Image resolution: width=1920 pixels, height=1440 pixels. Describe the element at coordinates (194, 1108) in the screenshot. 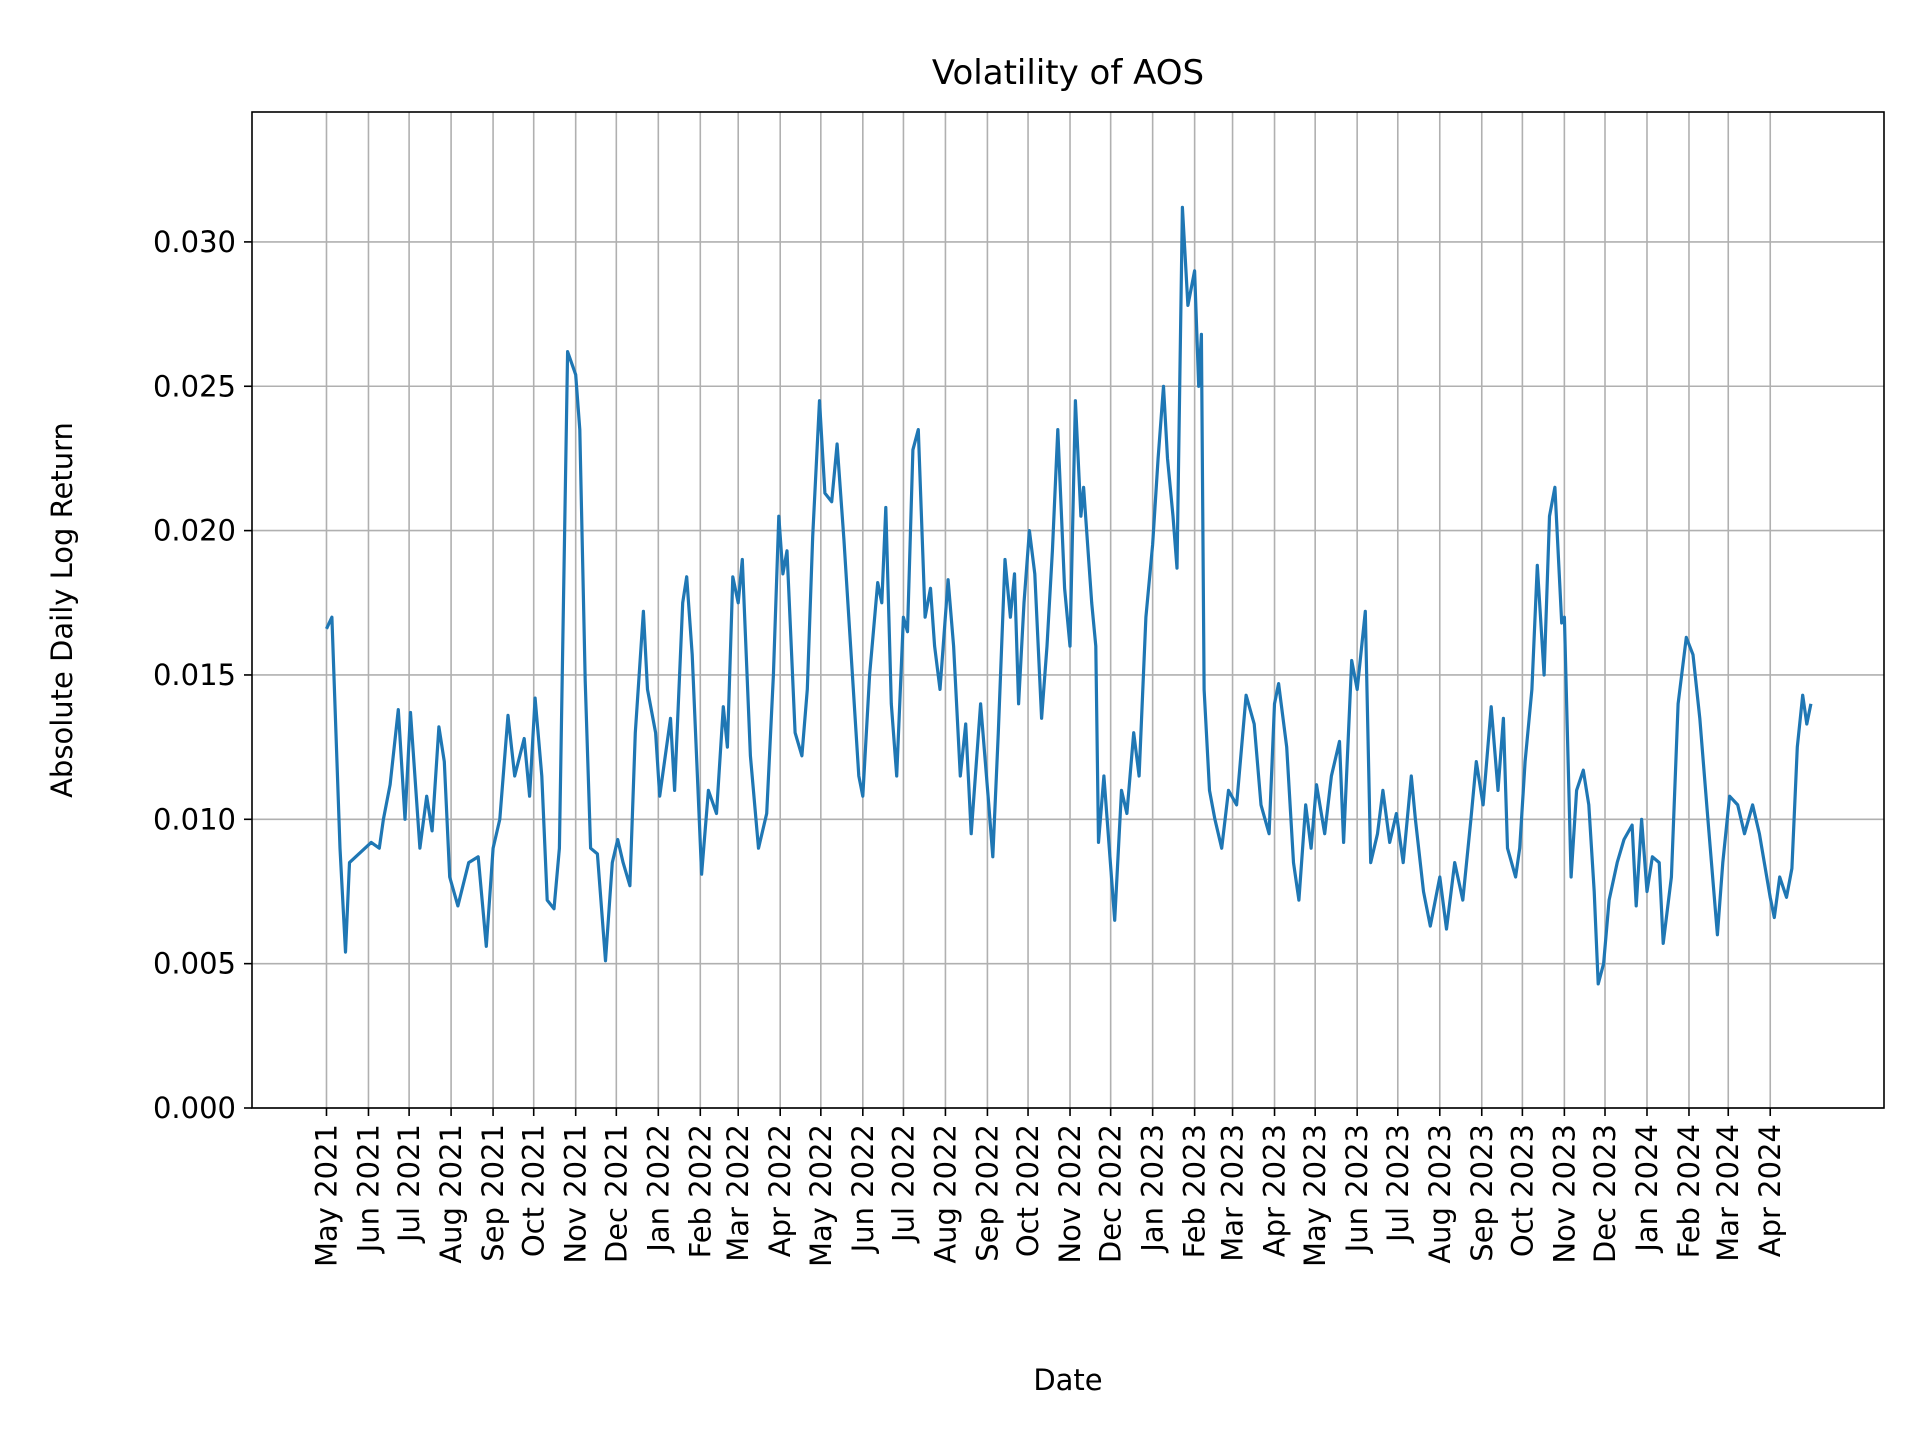

I see `y-tick-label: 0.000` at that location.